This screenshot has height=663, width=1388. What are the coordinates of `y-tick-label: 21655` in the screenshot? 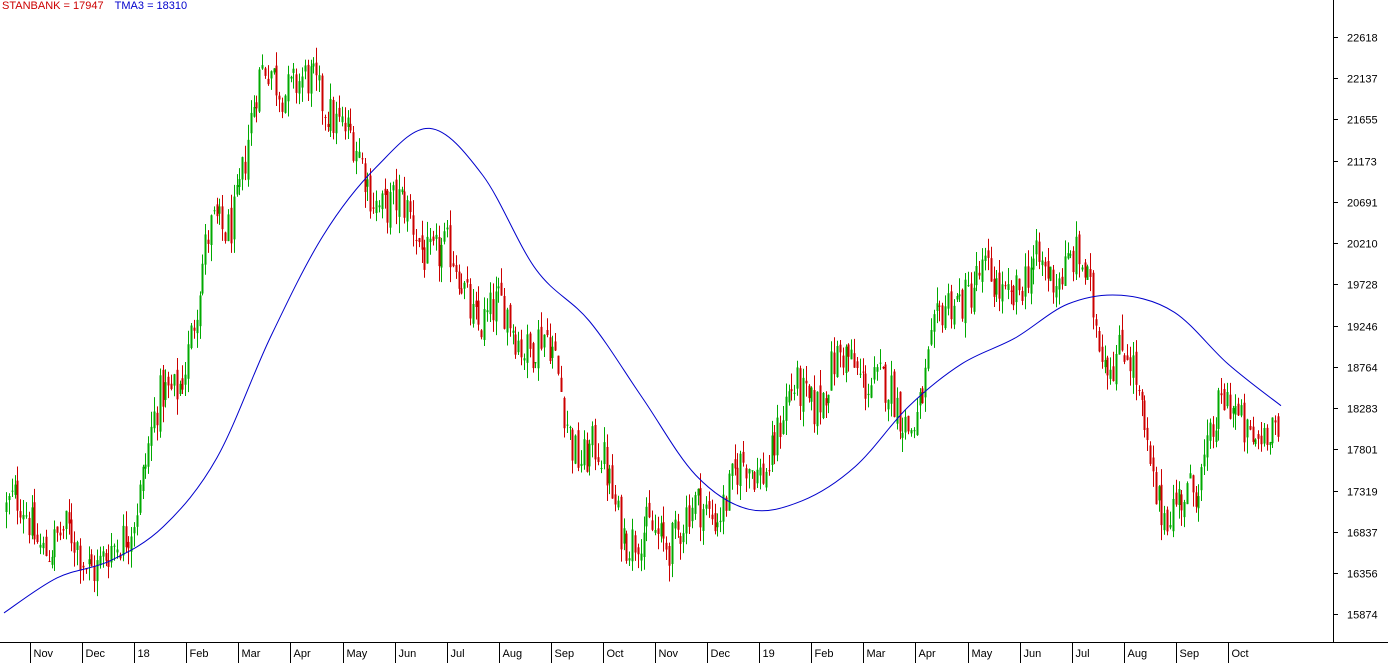 It's located at (1362, 121).